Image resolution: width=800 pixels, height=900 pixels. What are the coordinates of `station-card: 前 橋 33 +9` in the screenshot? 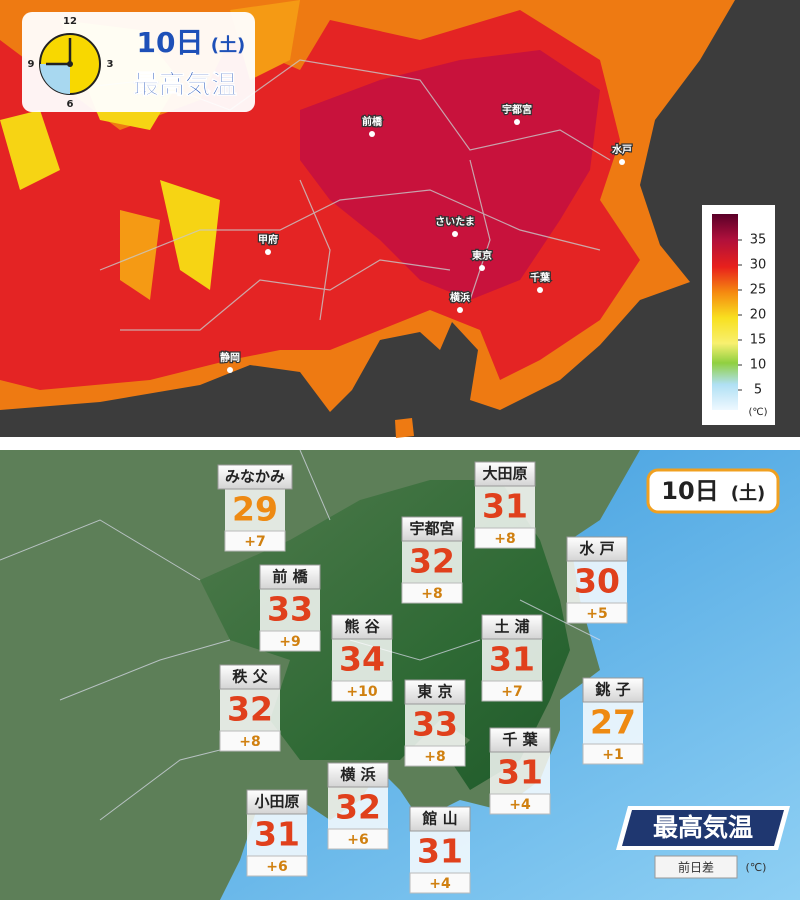 It's located at (290, 608).